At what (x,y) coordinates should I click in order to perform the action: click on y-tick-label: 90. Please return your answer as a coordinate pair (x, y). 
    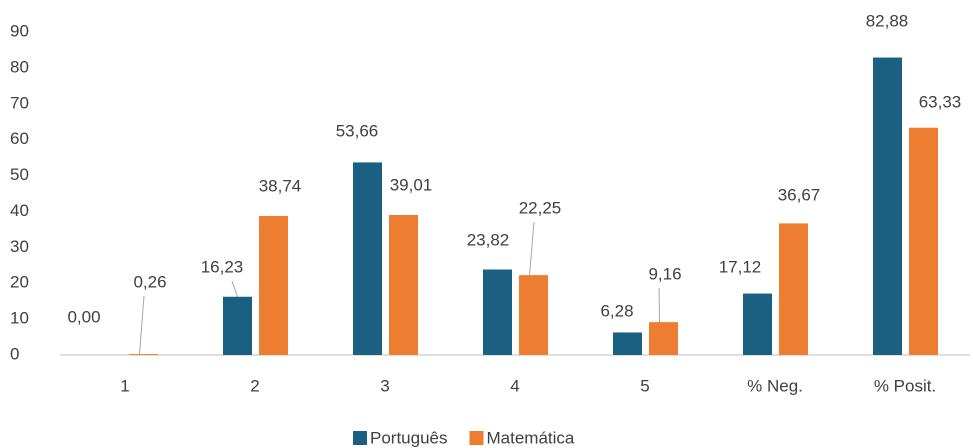
    Looking at the image, I should click on (19, 30).